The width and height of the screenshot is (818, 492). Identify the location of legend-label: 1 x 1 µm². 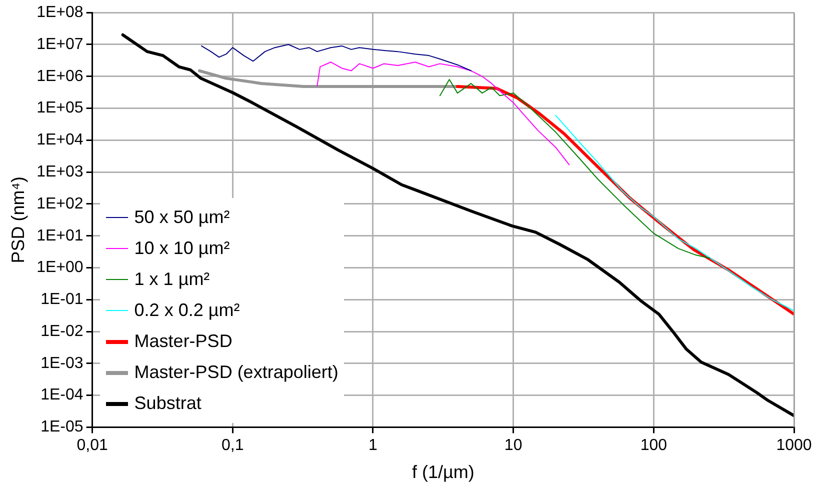
(172, 279).